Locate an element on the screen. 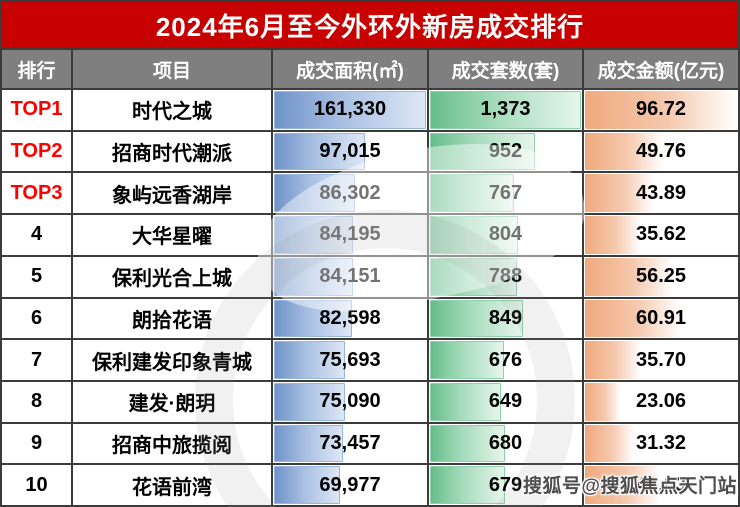 This screenshot has height=507, width=740. units-value: 649 is located at coordinates (505, 401).